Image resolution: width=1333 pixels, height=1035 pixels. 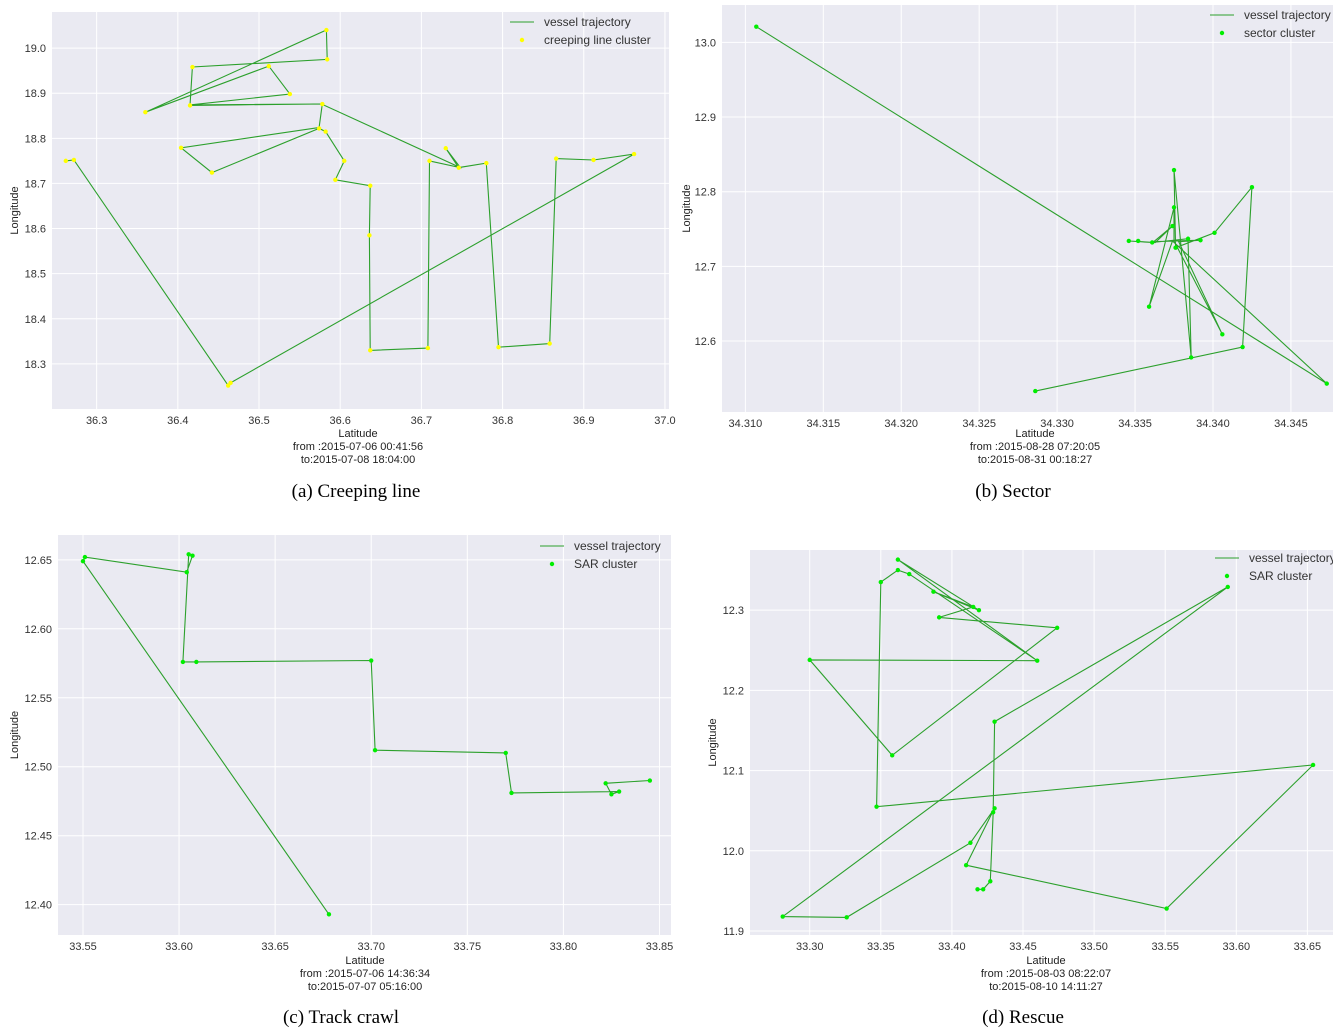 What do you see at coordinates (96, 421) in the screenshot?
I see `x-tick-label: 36.3` at bounding box center [96, 421].